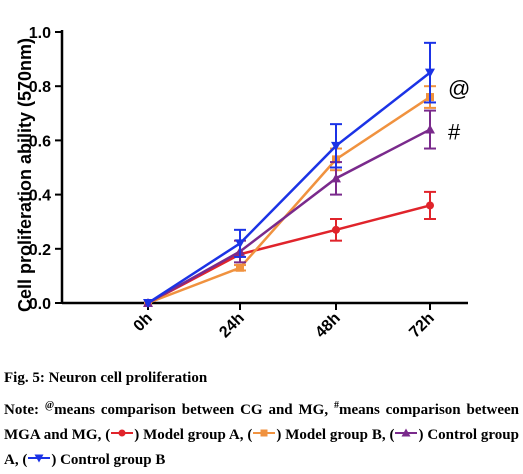  Describe the element at coordinates (40, 141) in the screenshot. I see `y-tick-label: 0.6` at that location.